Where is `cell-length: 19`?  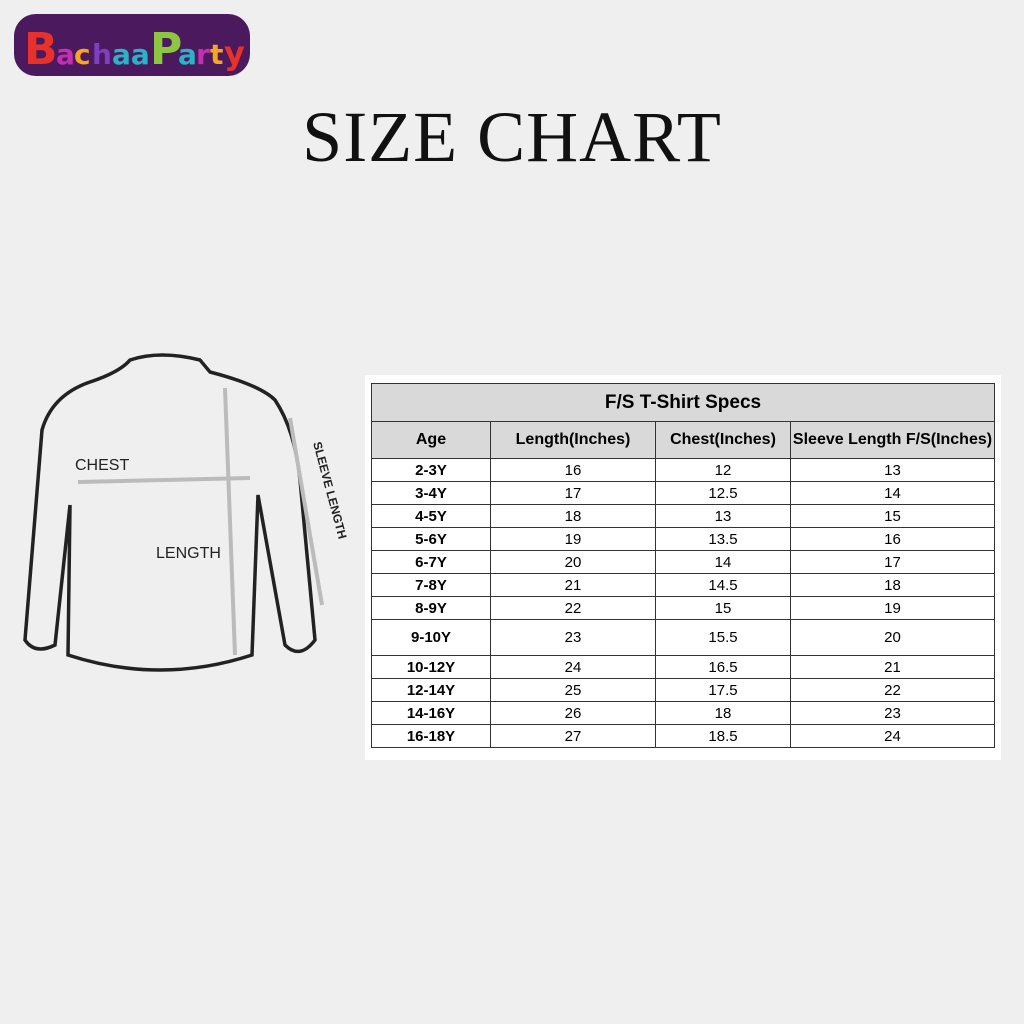 cell-length: 19 is located at coordinates (573, 539).